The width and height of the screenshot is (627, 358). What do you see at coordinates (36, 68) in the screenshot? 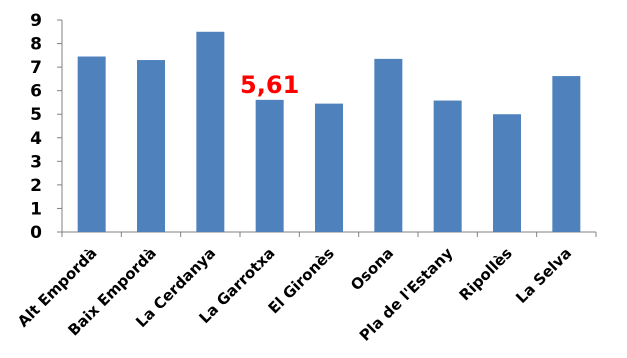
I see `y-tick-label: 7` at bounding box center [36, 68].